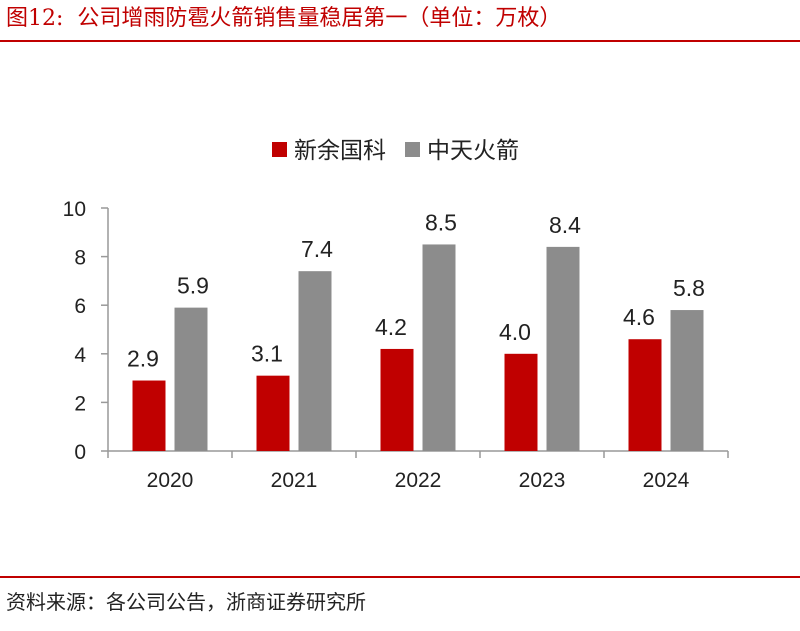  What do you see at coordinates (80, 258) in the screenshot?
I see `y-tick-label: 8` at bounding box center [80, 258].